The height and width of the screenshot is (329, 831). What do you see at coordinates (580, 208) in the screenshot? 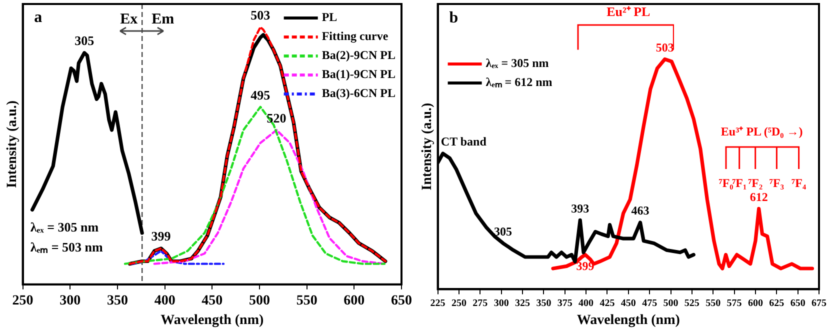
I see `annotation: 393` at bounding box center [580, 208].